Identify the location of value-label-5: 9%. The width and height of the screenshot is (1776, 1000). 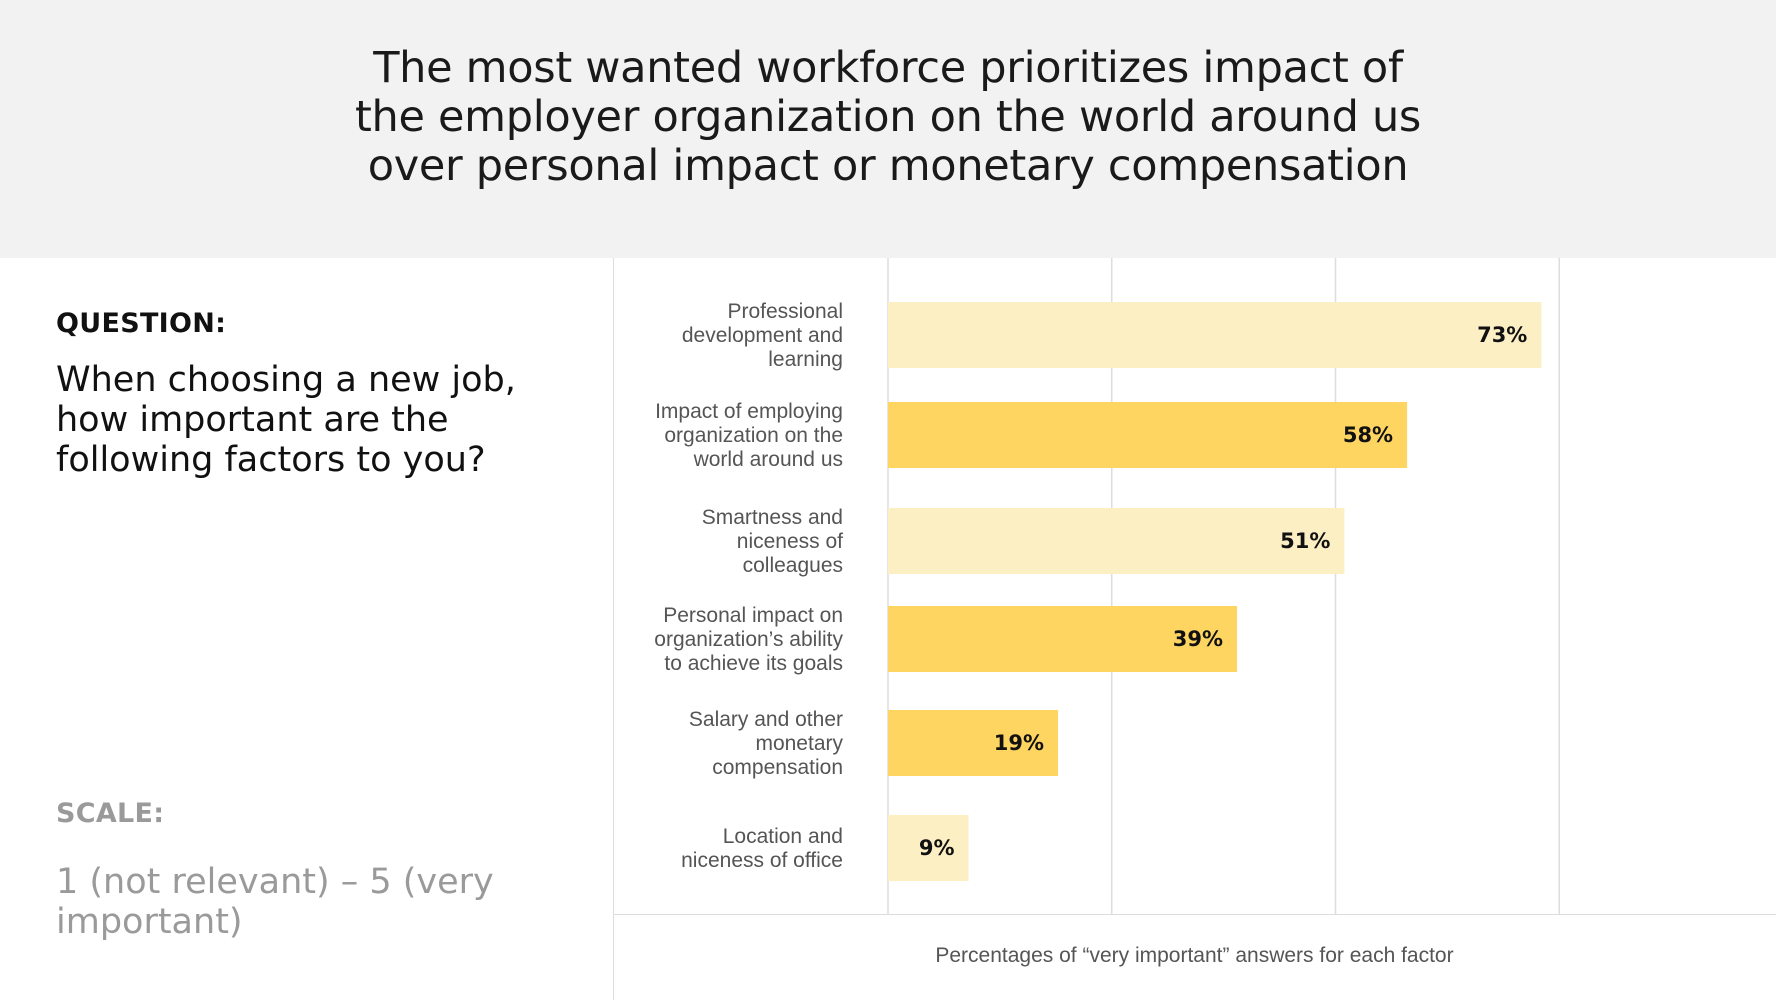
(937, 848).